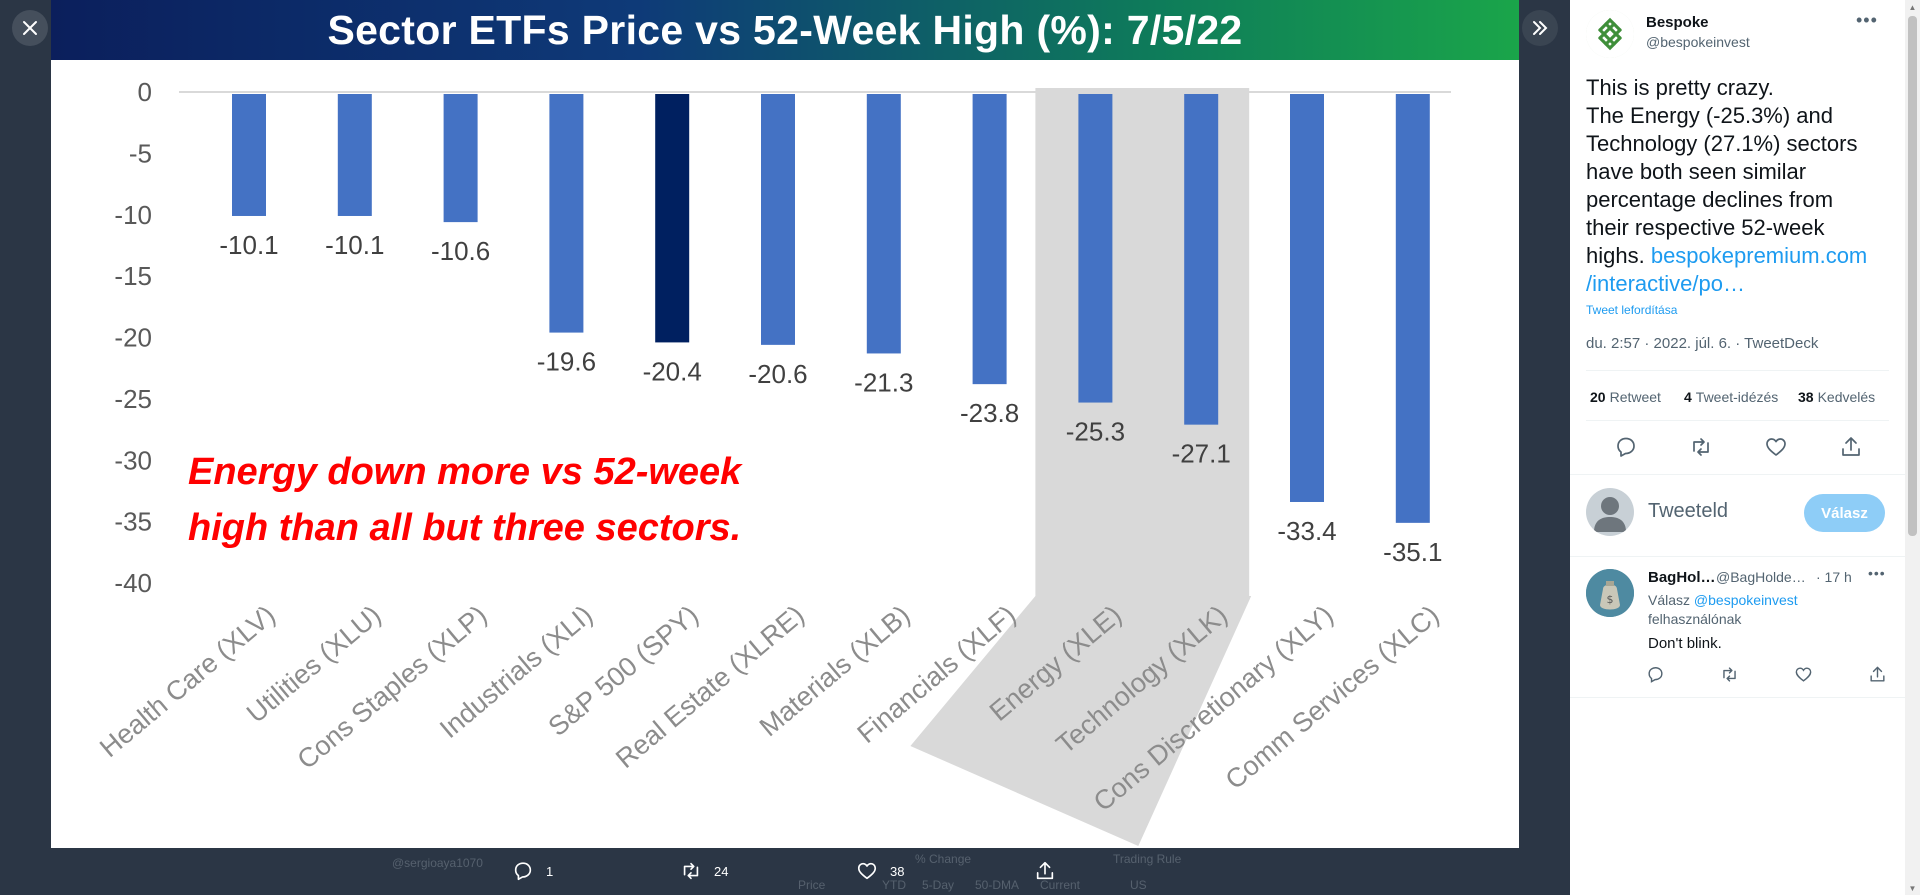 This screenshot has width=1920, height=895. I want to click on reply-to-mention: @bespokeinvest, so click(1745, 600).